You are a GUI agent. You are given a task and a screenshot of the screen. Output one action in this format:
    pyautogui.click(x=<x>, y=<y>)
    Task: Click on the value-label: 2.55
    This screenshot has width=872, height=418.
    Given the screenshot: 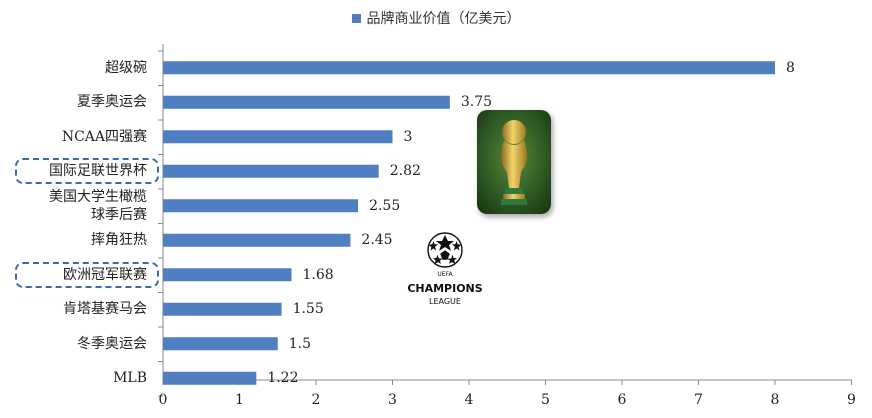 What is the action you would take?
    pyautogui.click(x=385, y=205)
    